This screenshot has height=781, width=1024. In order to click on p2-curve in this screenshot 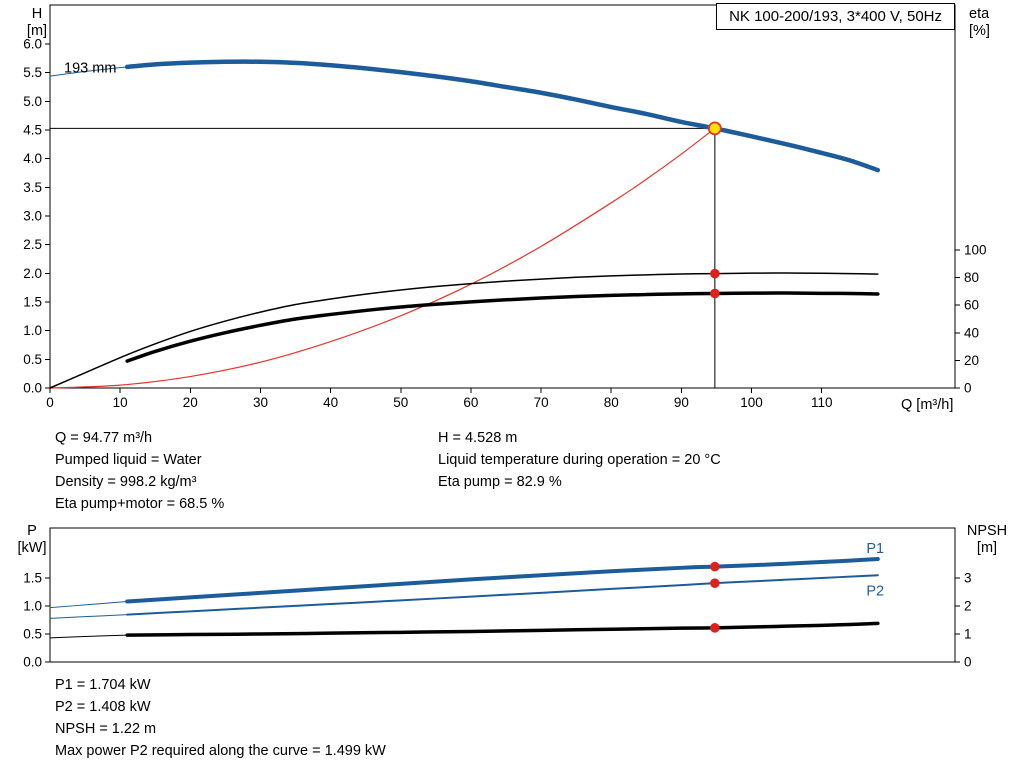, I will do `click(502, 595)`.